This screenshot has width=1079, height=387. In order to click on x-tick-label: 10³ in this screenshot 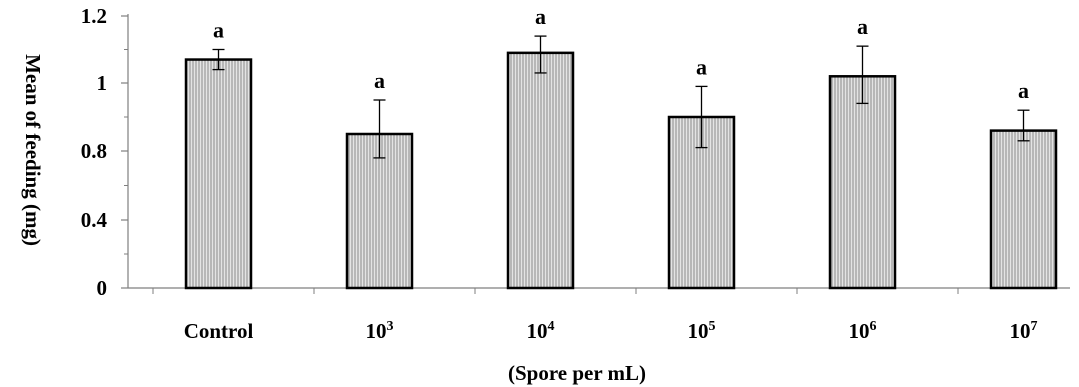, I will do `click(380, 331)`.